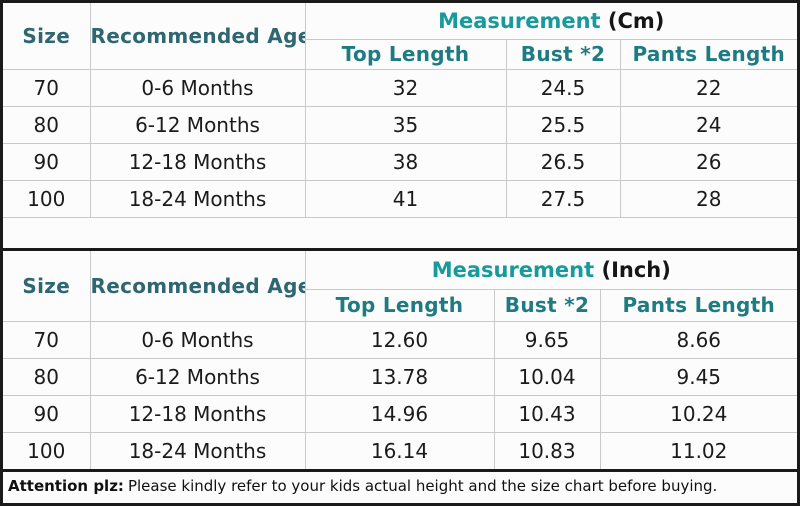 This screenshot has height=506, width=800. Describe the element at coordinates (197, 413) in the screenshot. I see `inch-age-value: 12-18 Months` at that location.